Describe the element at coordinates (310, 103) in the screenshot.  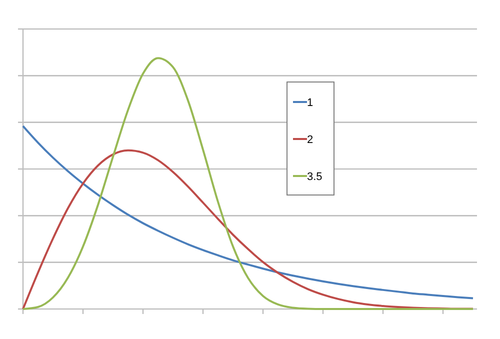
I see `legend-label: 1` at that location.